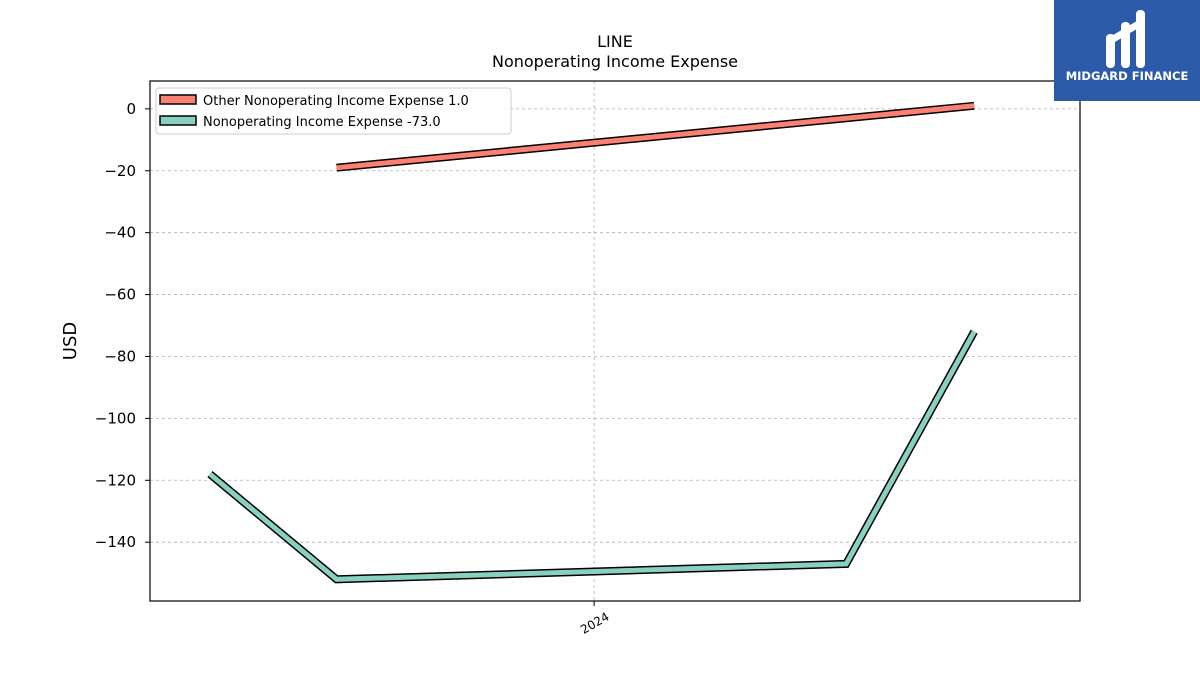 The image size is (1200, 675). What do you see at coordinates (120, 295) in the screenshot?
I see `y-tick-label: −60` at bounding box center [120, 295].